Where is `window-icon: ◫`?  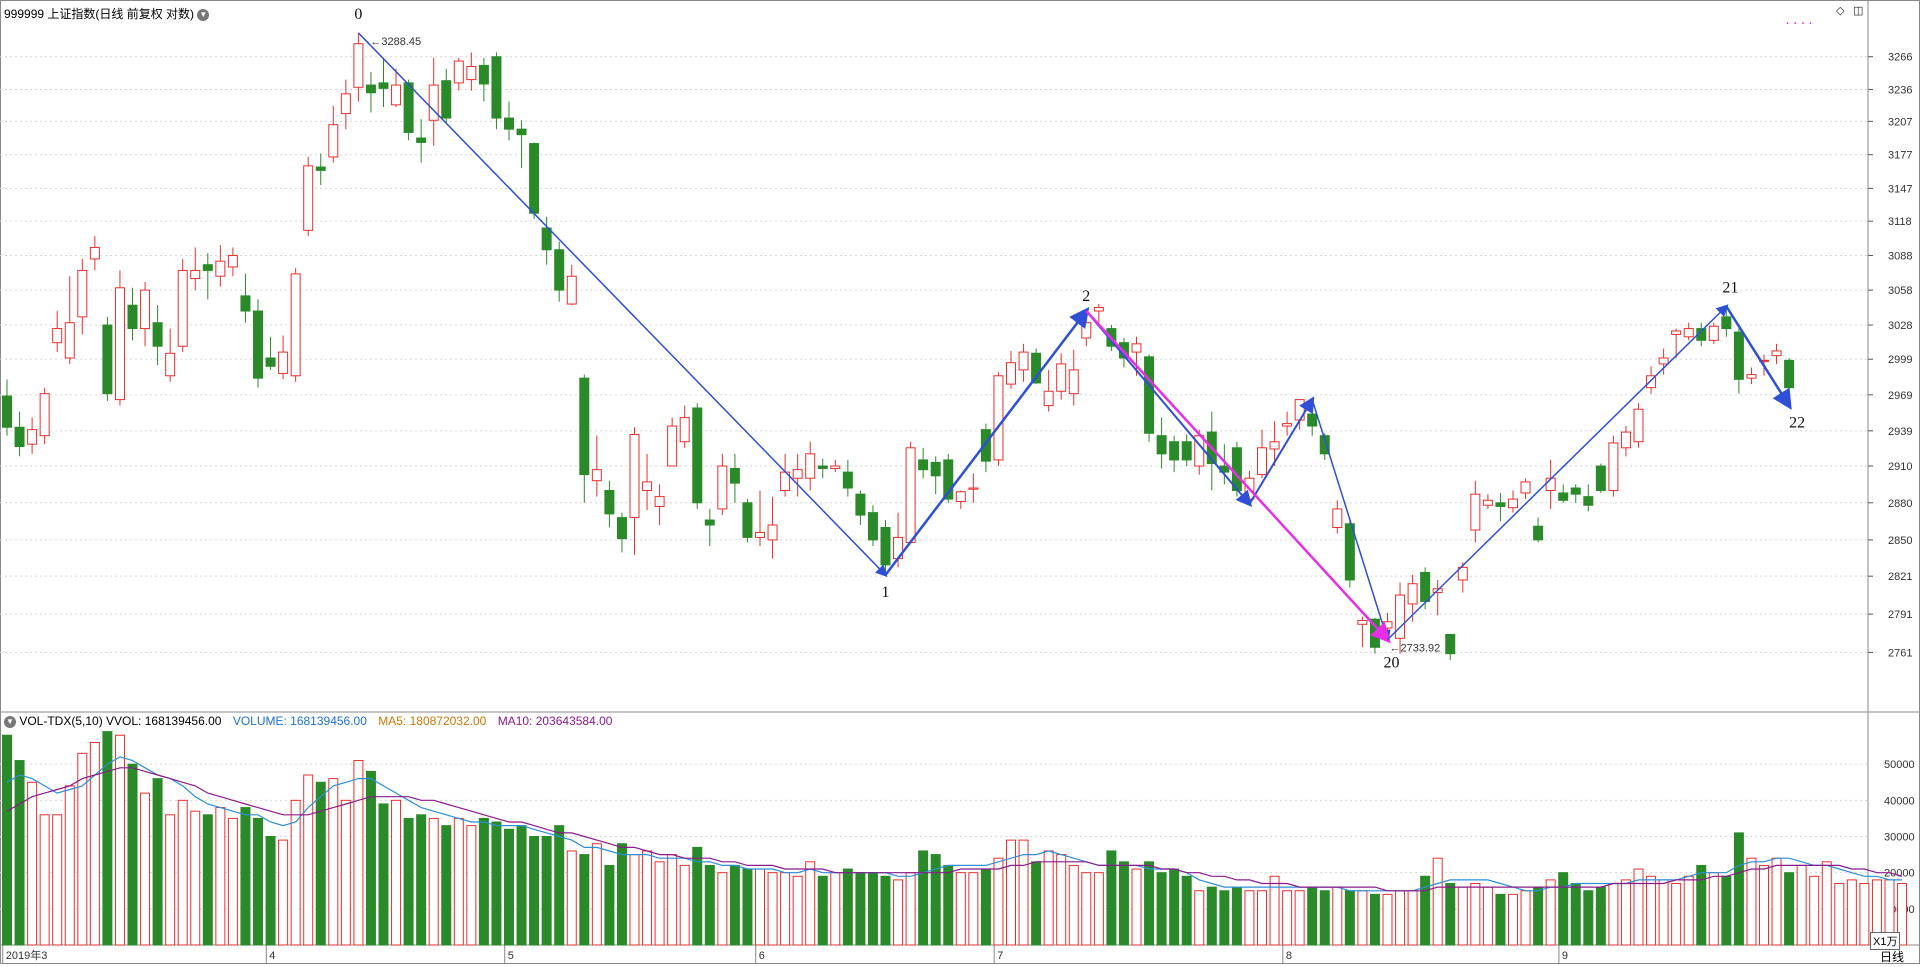
window-icon: ◫ is located at coordinates (1858, 11).